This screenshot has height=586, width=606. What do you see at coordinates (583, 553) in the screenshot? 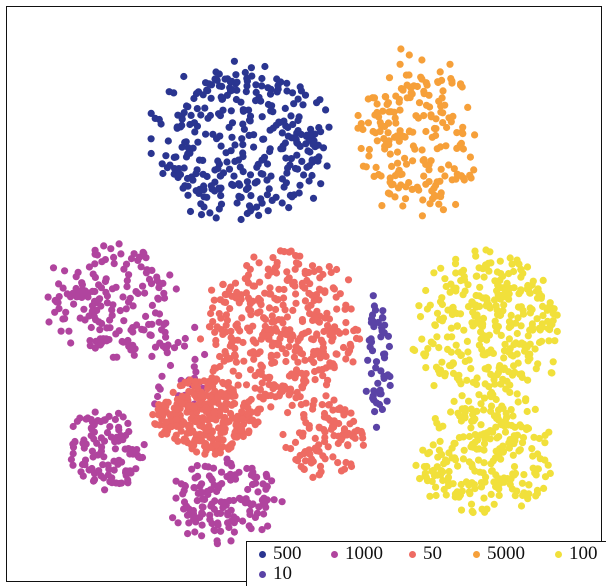
I see `legend-label: 100` at bounding box center [583, 553].